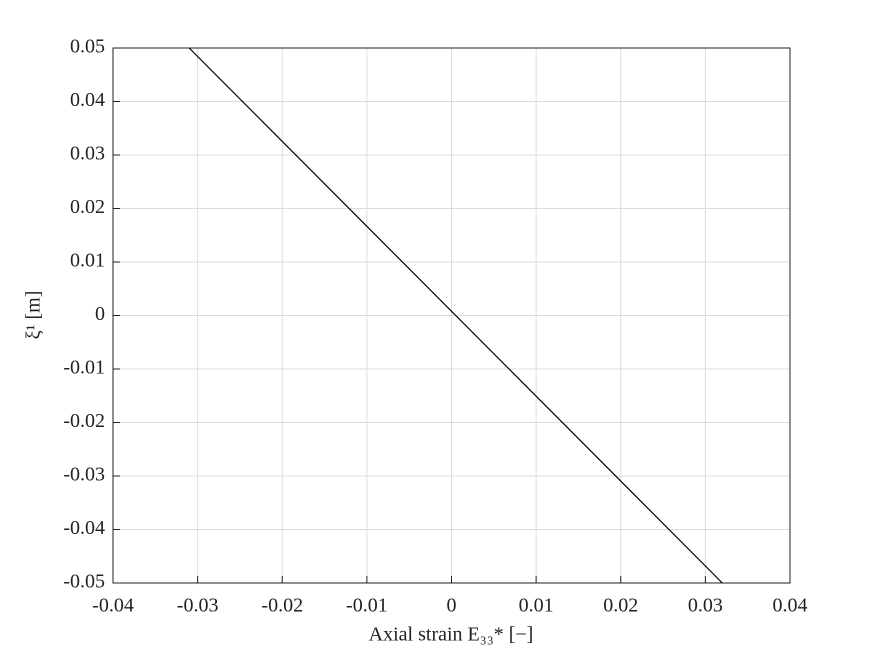  Describe the element at coordinates (536, 606) in the screenshot. I see `x-tick-label: 0.01` at that location.